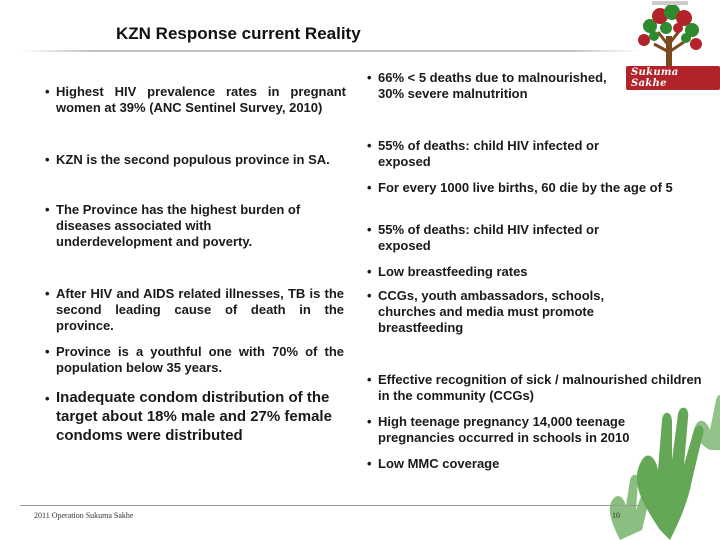 Image resolution: width=720 pixels, height=540 pixels. I want to click on sukuma-sakhe-logo, so click(670, 33).